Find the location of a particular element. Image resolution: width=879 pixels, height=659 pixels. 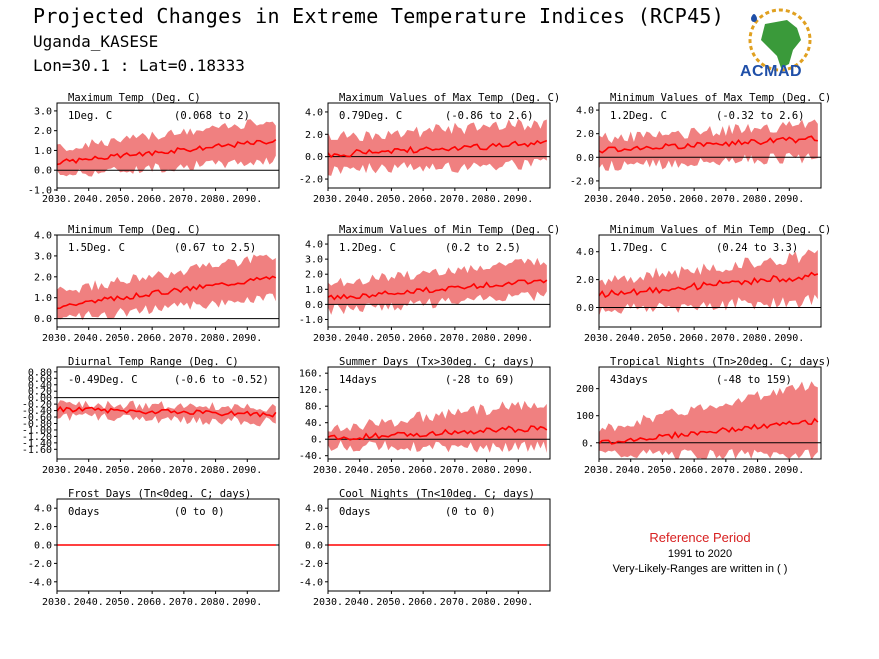

y-tick-label: 1.0 is located at coordinates (314, 290).